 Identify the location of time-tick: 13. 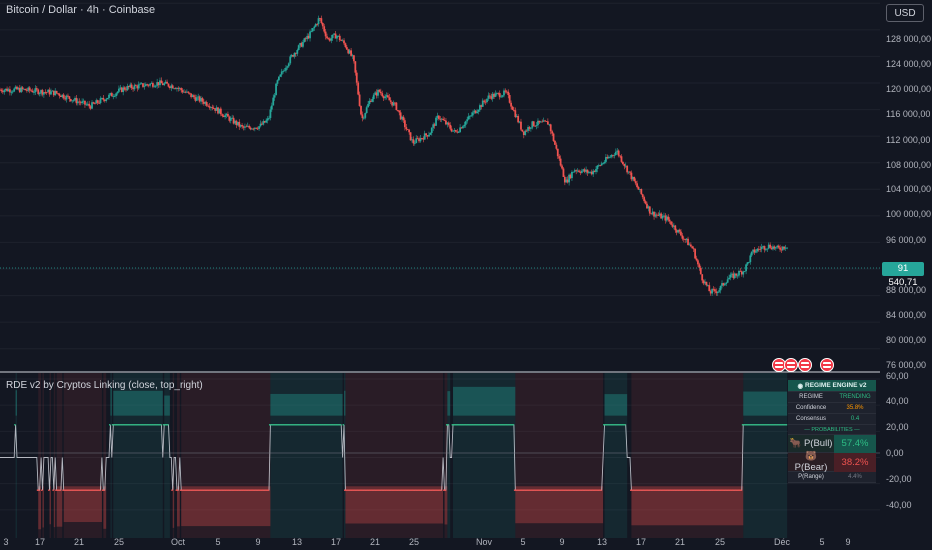
(602, 542).